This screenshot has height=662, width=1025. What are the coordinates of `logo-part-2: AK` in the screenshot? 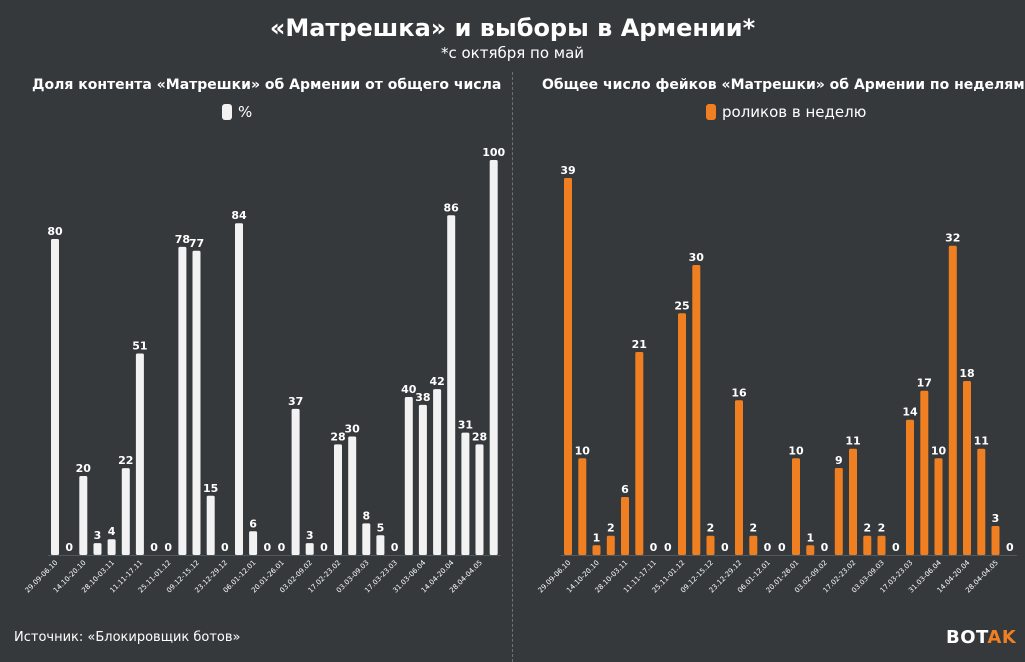 It's located at (1002, 637).